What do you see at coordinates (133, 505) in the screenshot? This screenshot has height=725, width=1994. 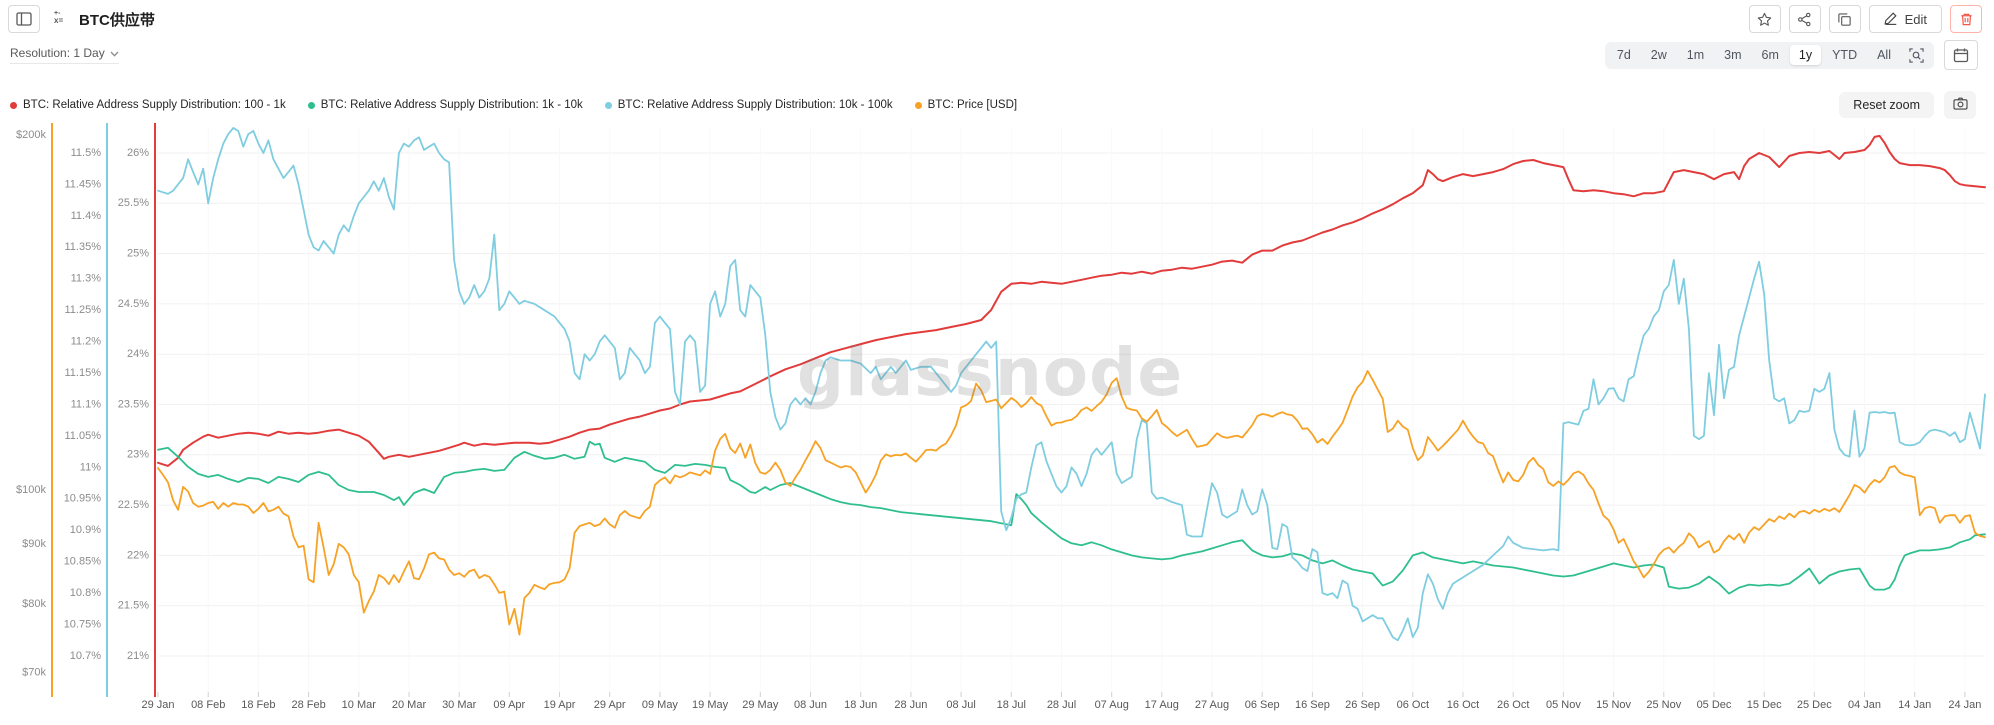 I see `pct-wide-axis-label: 22.5%` at bounding box center [133, 505].